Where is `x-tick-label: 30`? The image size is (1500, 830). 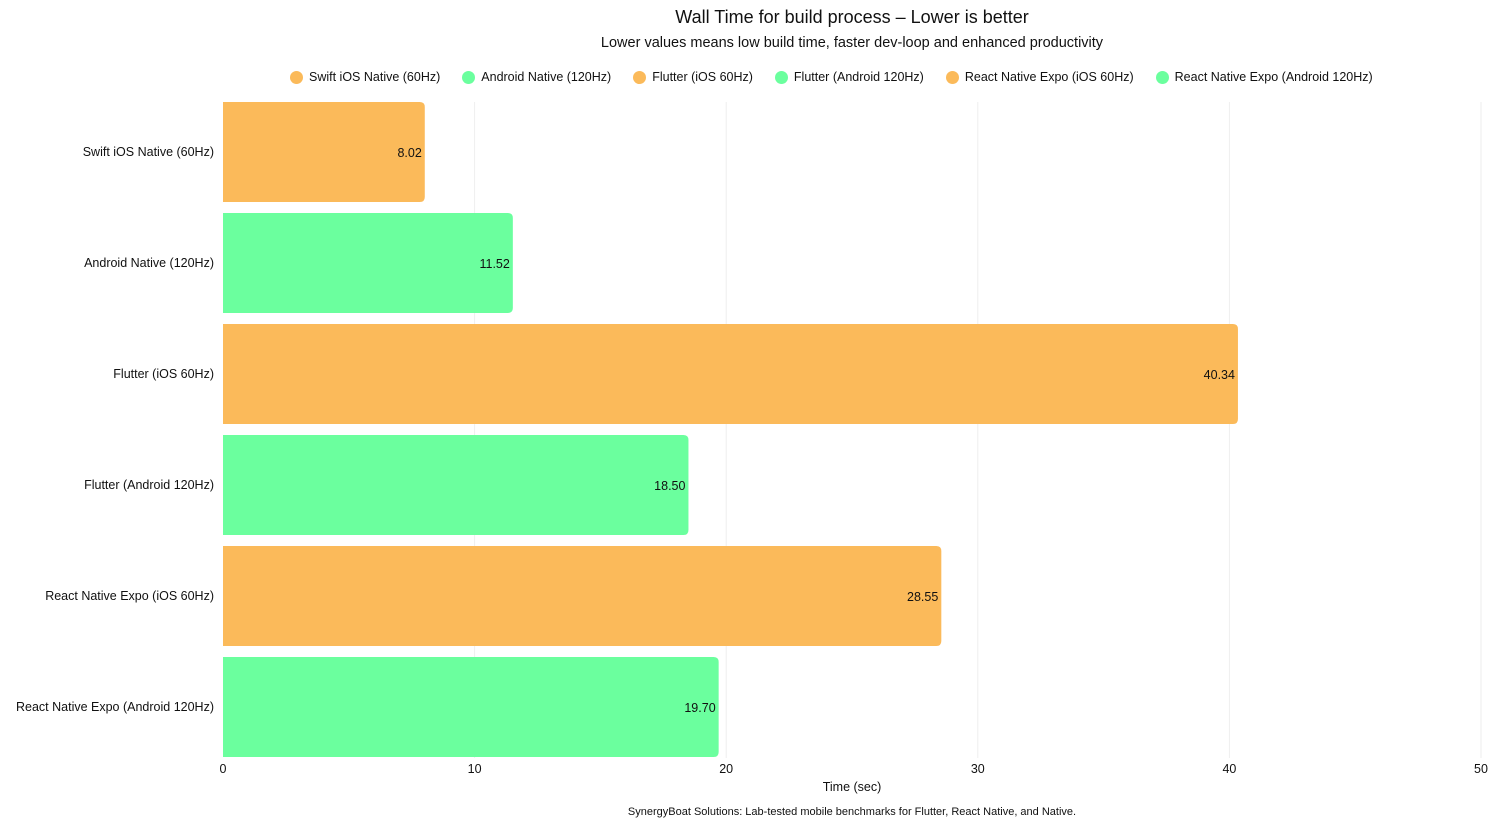
x-tick-label: 30 is located at coordinates (978, 769).